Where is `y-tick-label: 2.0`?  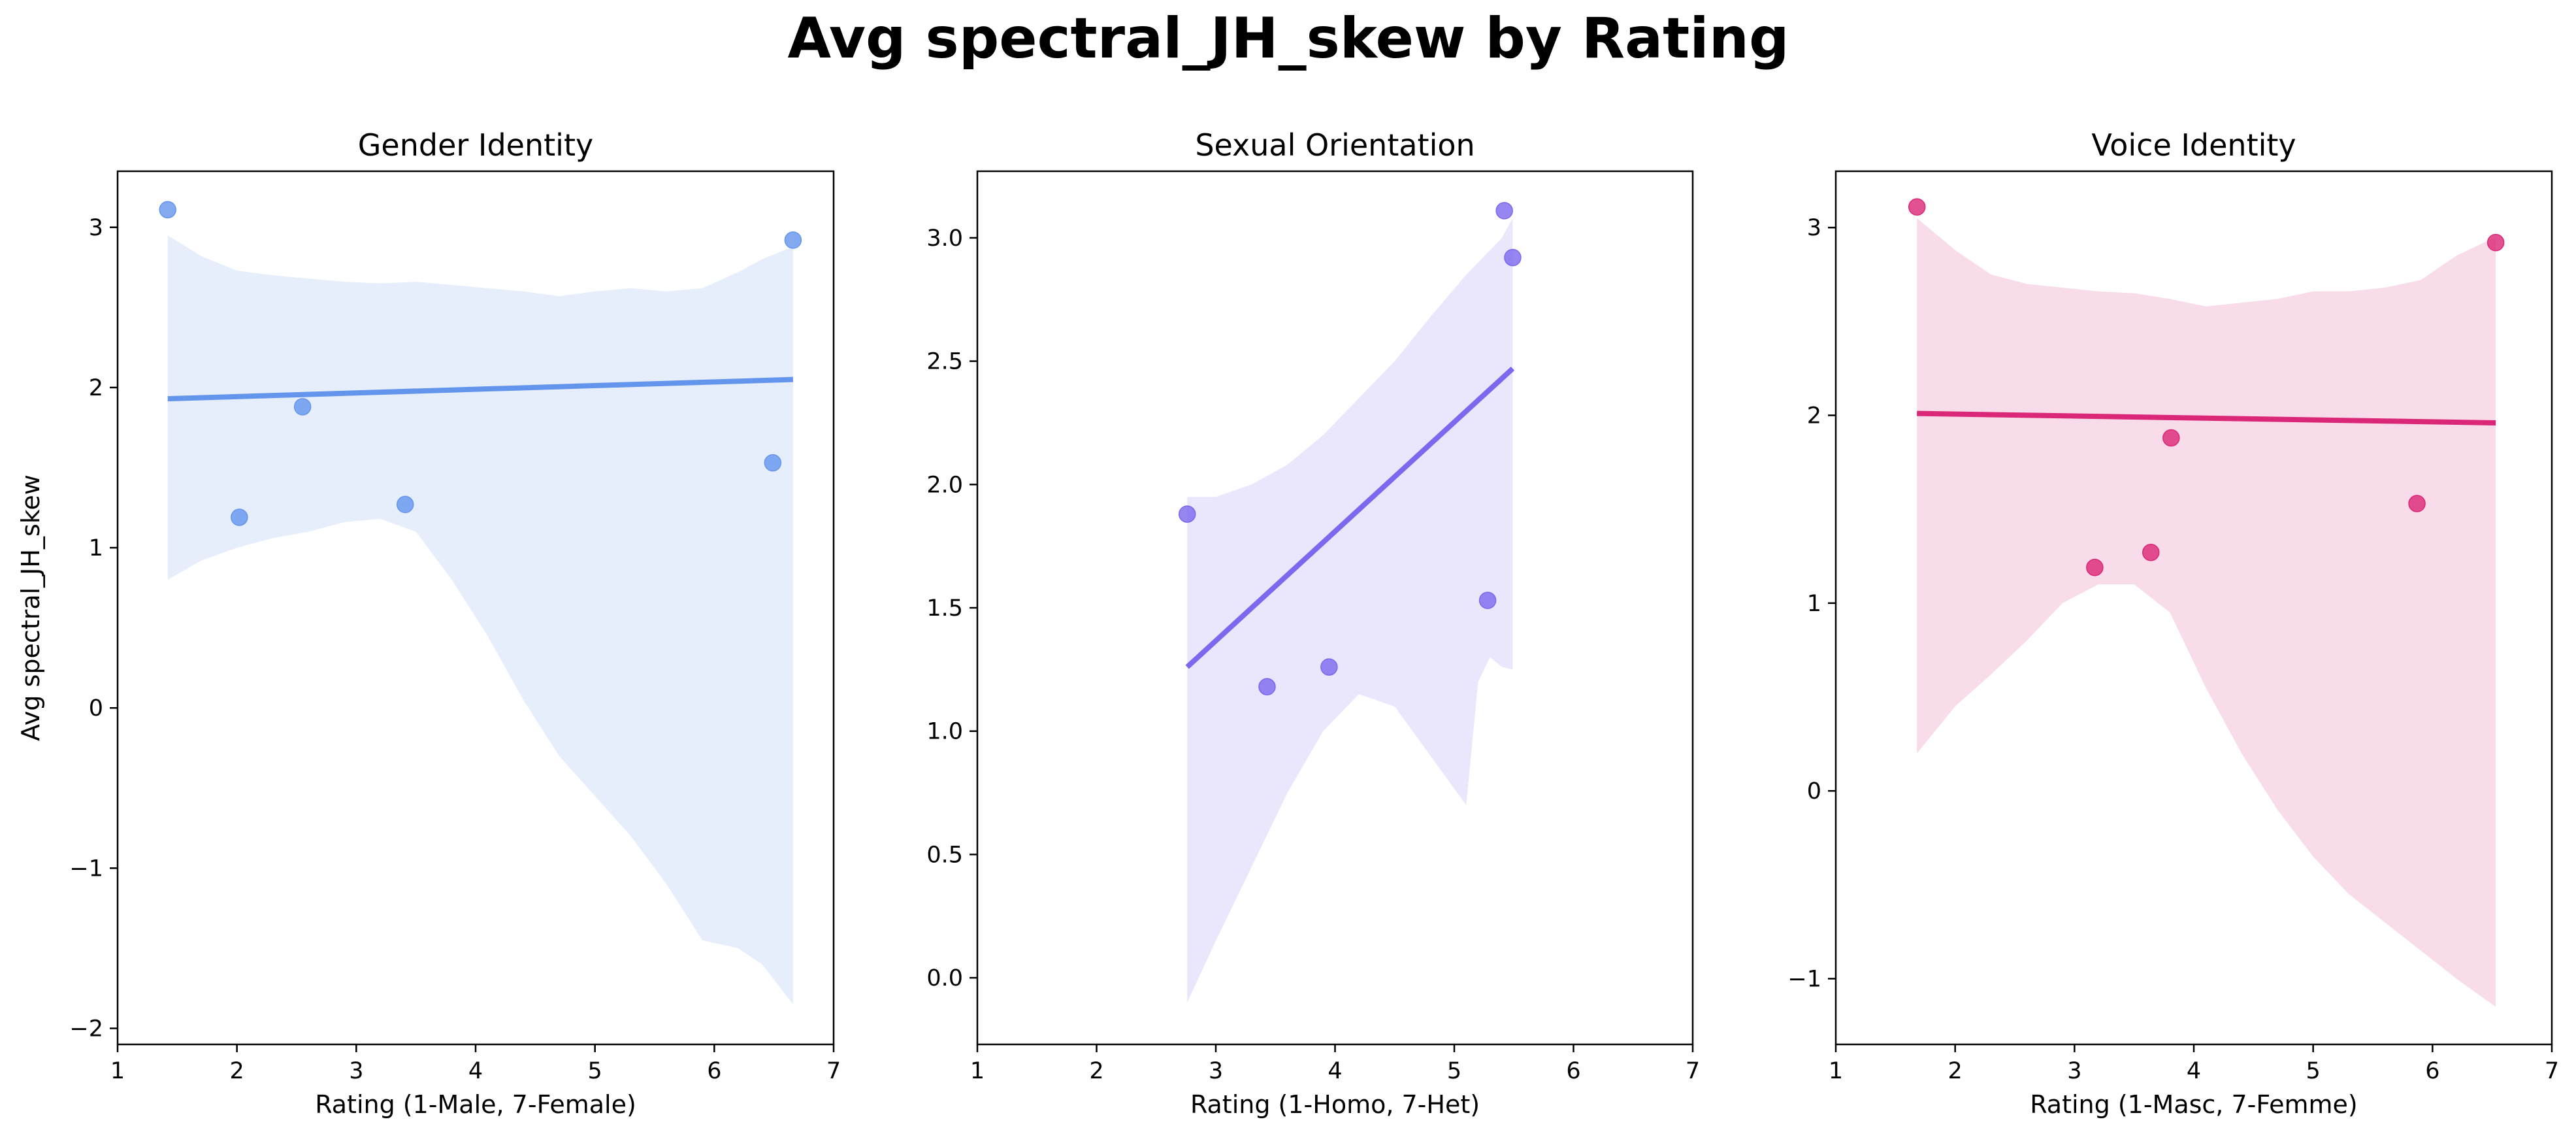
y-tick-label: 2.0 is located at coordinates (944, 485).